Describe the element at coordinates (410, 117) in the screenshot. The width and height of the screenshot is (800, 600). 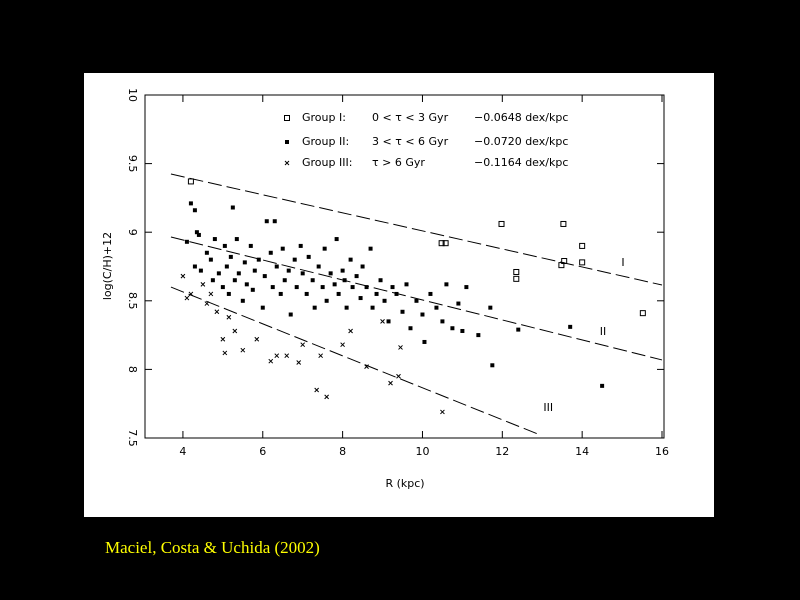
I see `legend-age: 0 < τ < 3 Gyr` at that location.